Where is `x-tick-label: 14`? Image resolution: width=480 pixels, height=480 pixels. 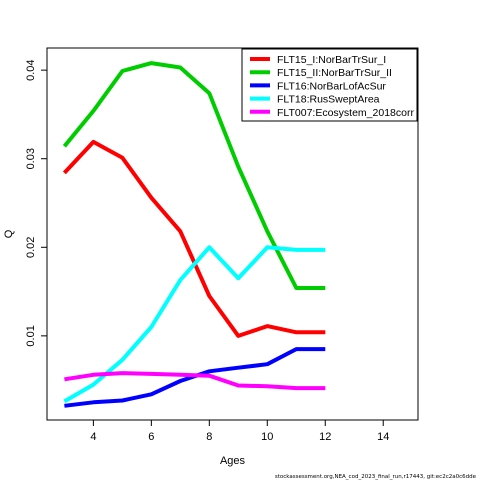 x-tick-label: 14 is located at coordinates (383, 437).